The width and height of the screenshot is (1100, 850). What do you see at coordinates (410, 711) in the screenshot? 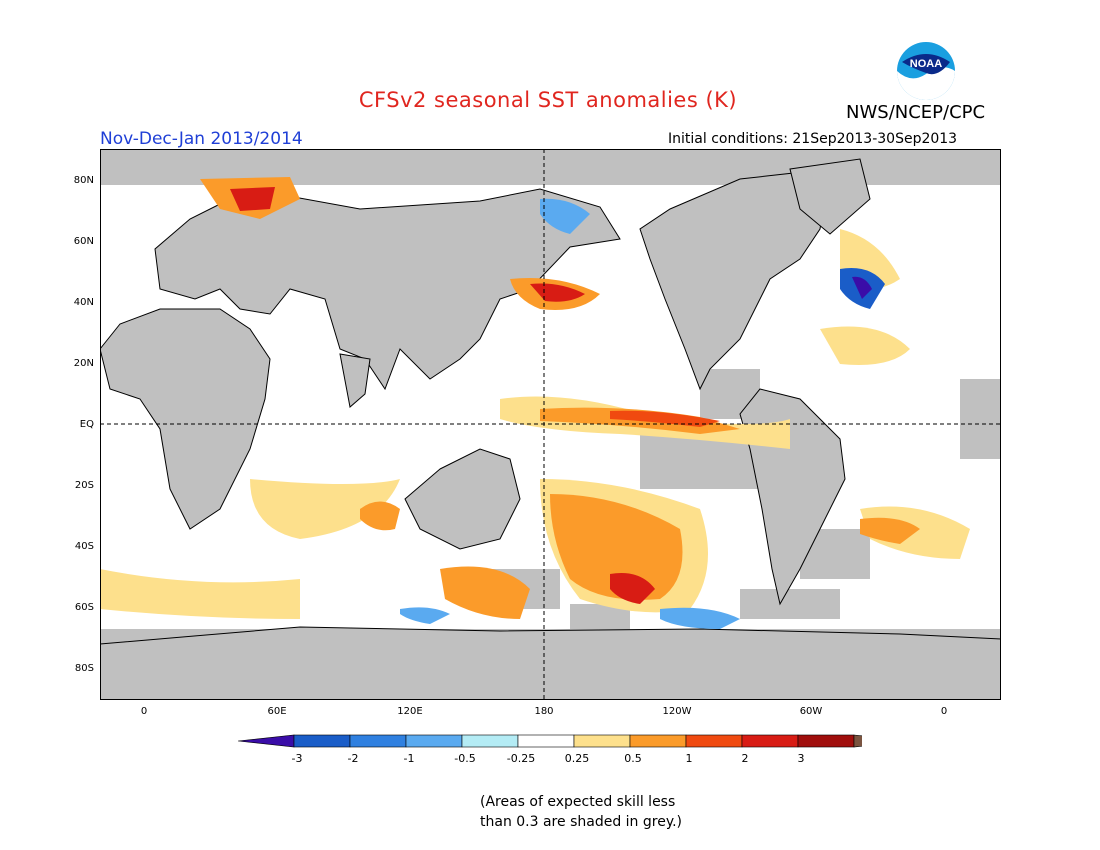
I see `lon-label: 120E` at bounding box center [410, 711].